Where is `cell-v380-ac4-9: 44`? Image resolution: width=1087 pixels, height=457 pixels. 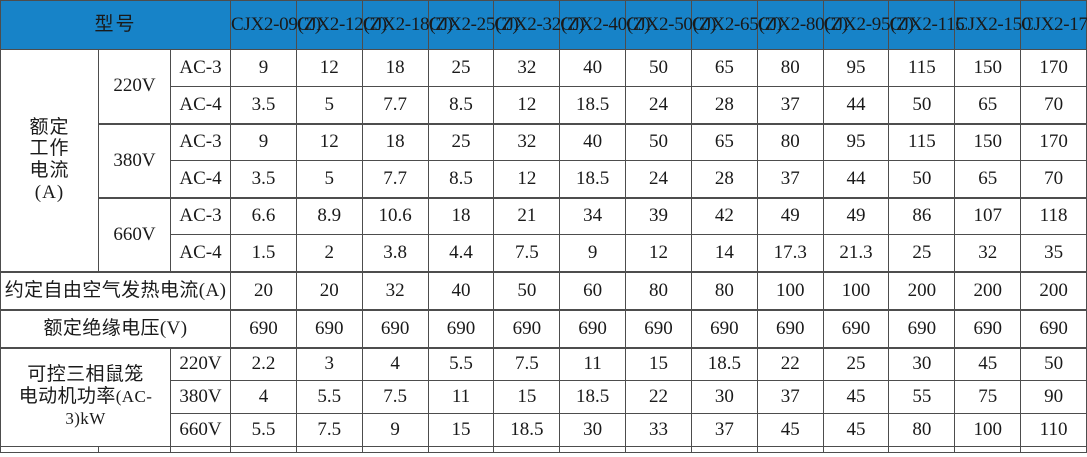
cell-v380-ac4-9: 44 is located at coordinates (856, 179).